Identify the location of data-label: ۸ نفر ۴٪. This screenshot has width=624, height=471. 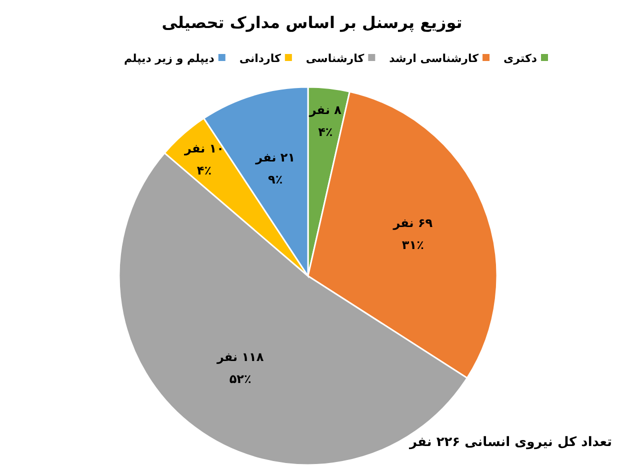
(325, 121).